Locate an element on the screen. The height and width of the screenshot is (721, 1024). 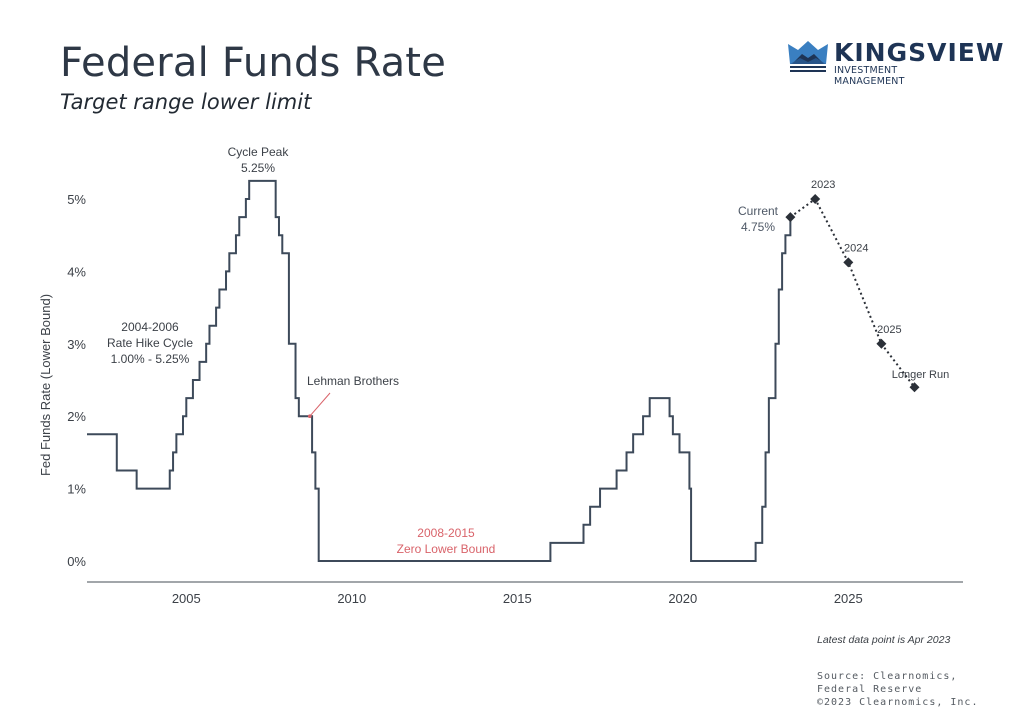
projection-dotted-line is located at coordinates (852, 292).